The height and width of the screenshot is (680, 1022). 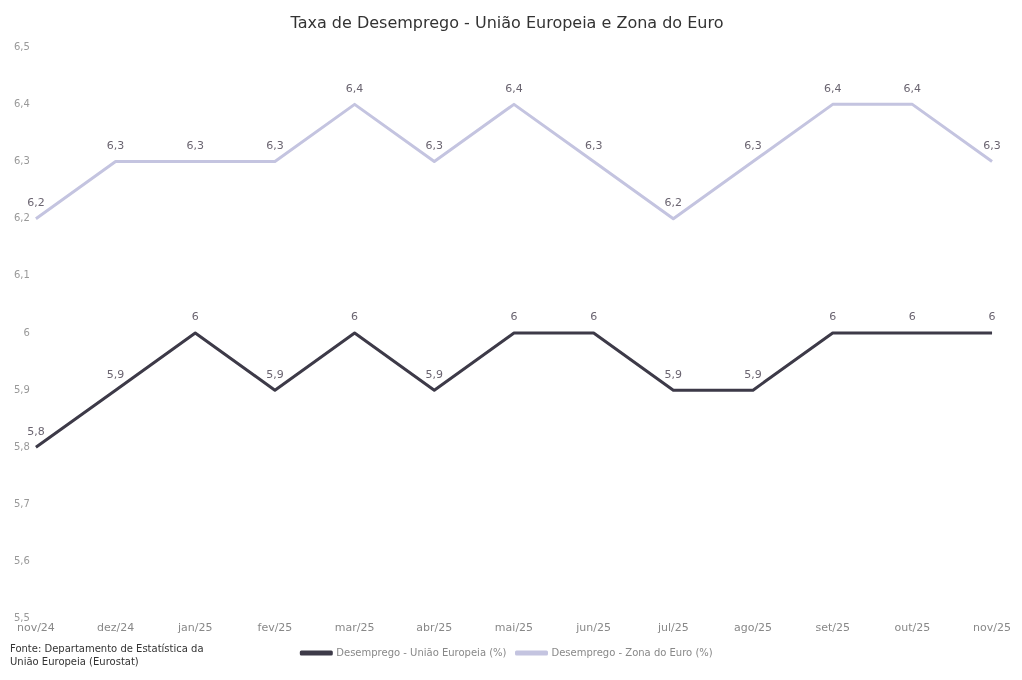 What do you see at coordinates (672, 628) in the screenshot?
I see `x-tick-label: jul/25` at bounding box center [672, 628].